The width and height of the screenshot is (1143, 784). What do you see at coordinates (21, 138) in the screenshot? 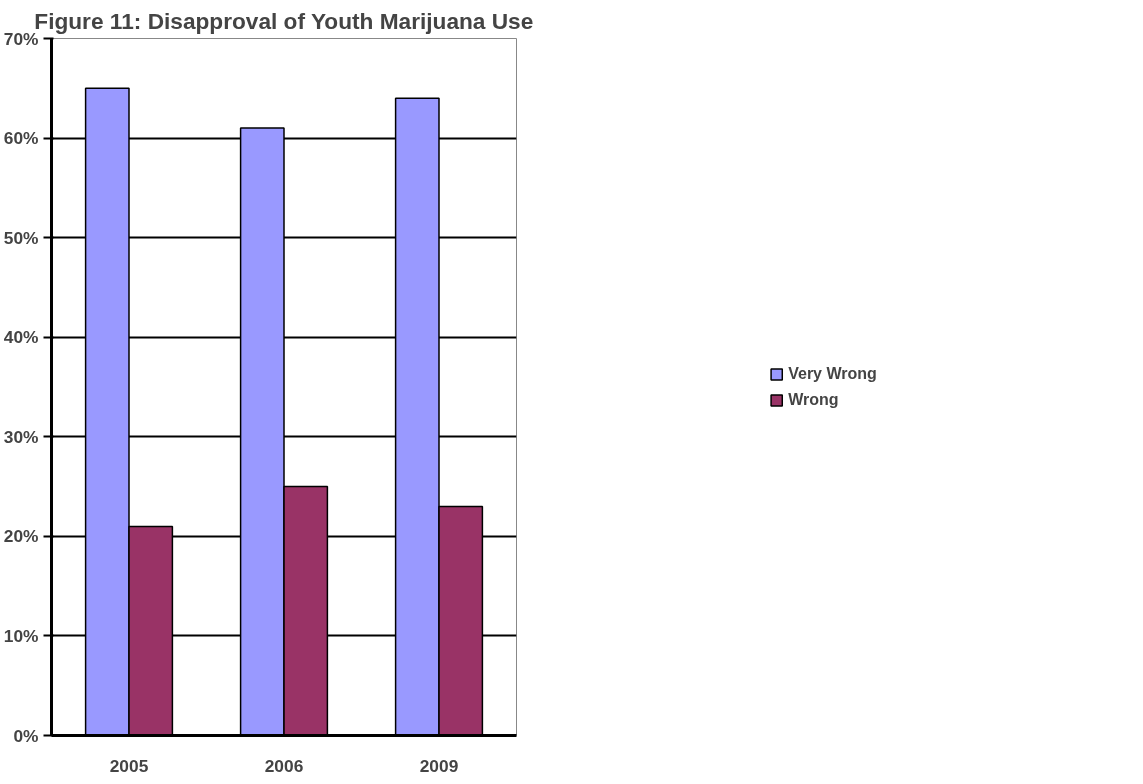
I see `y-tick-label: 60%` at bounding box center [21, 138].